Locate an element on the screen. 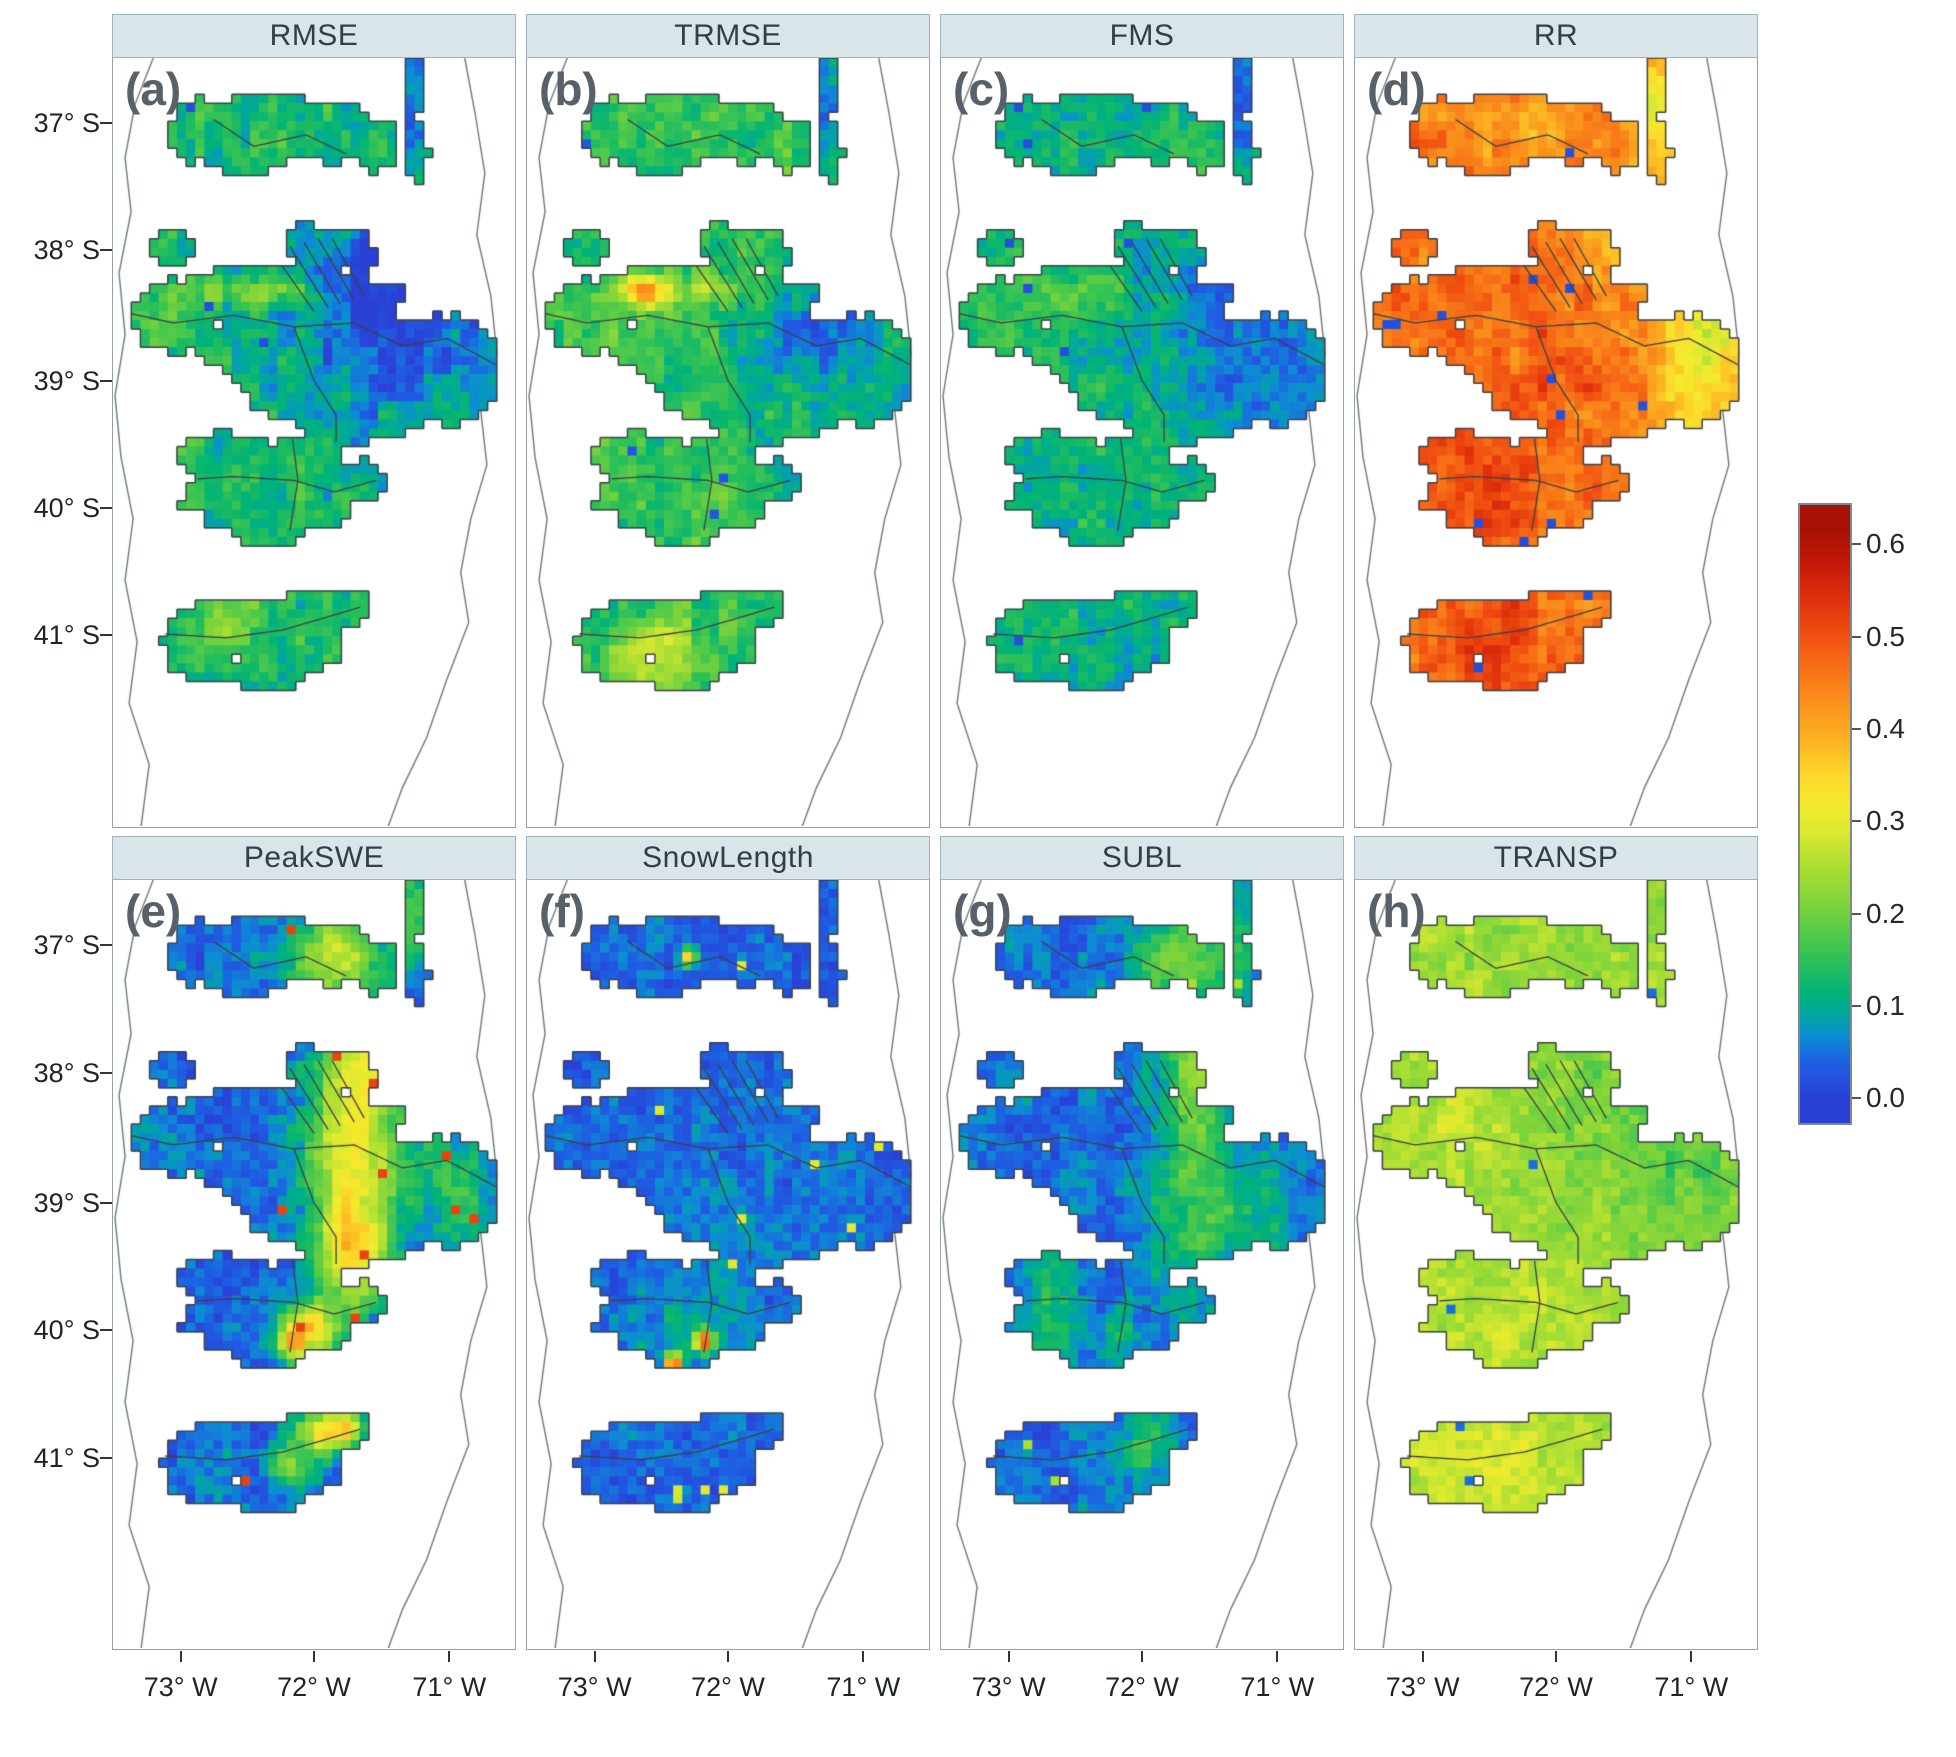  map-canvas-fms is located at coordinates (1142, 442).